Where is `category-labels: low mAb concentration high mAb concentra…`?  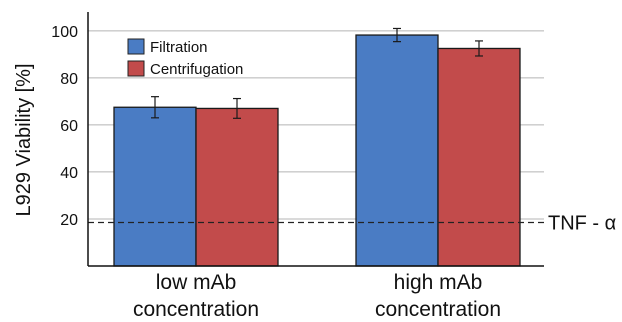
category-labels: low mAb concentration high mAb concentra… is located at coordinates (317, 296).